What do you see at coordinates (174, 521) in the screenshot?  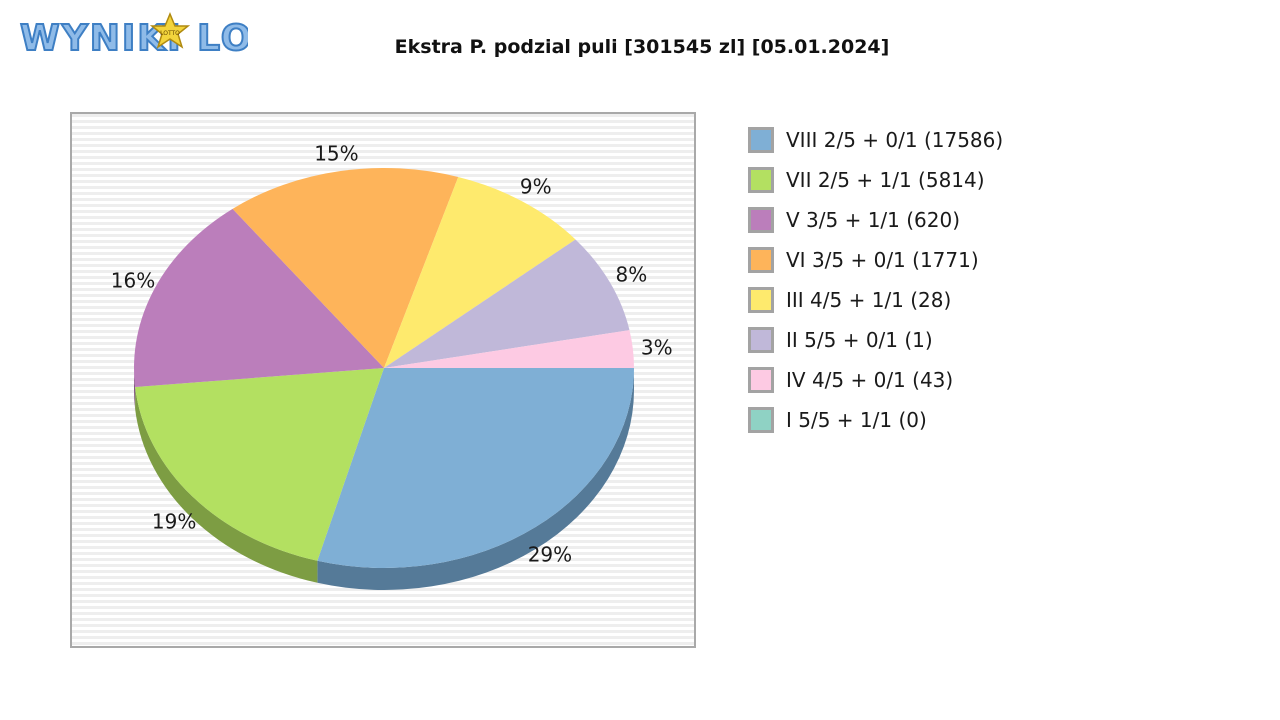 I see `pie-slice-label-1: 19%` at bounding box center [174, 521].